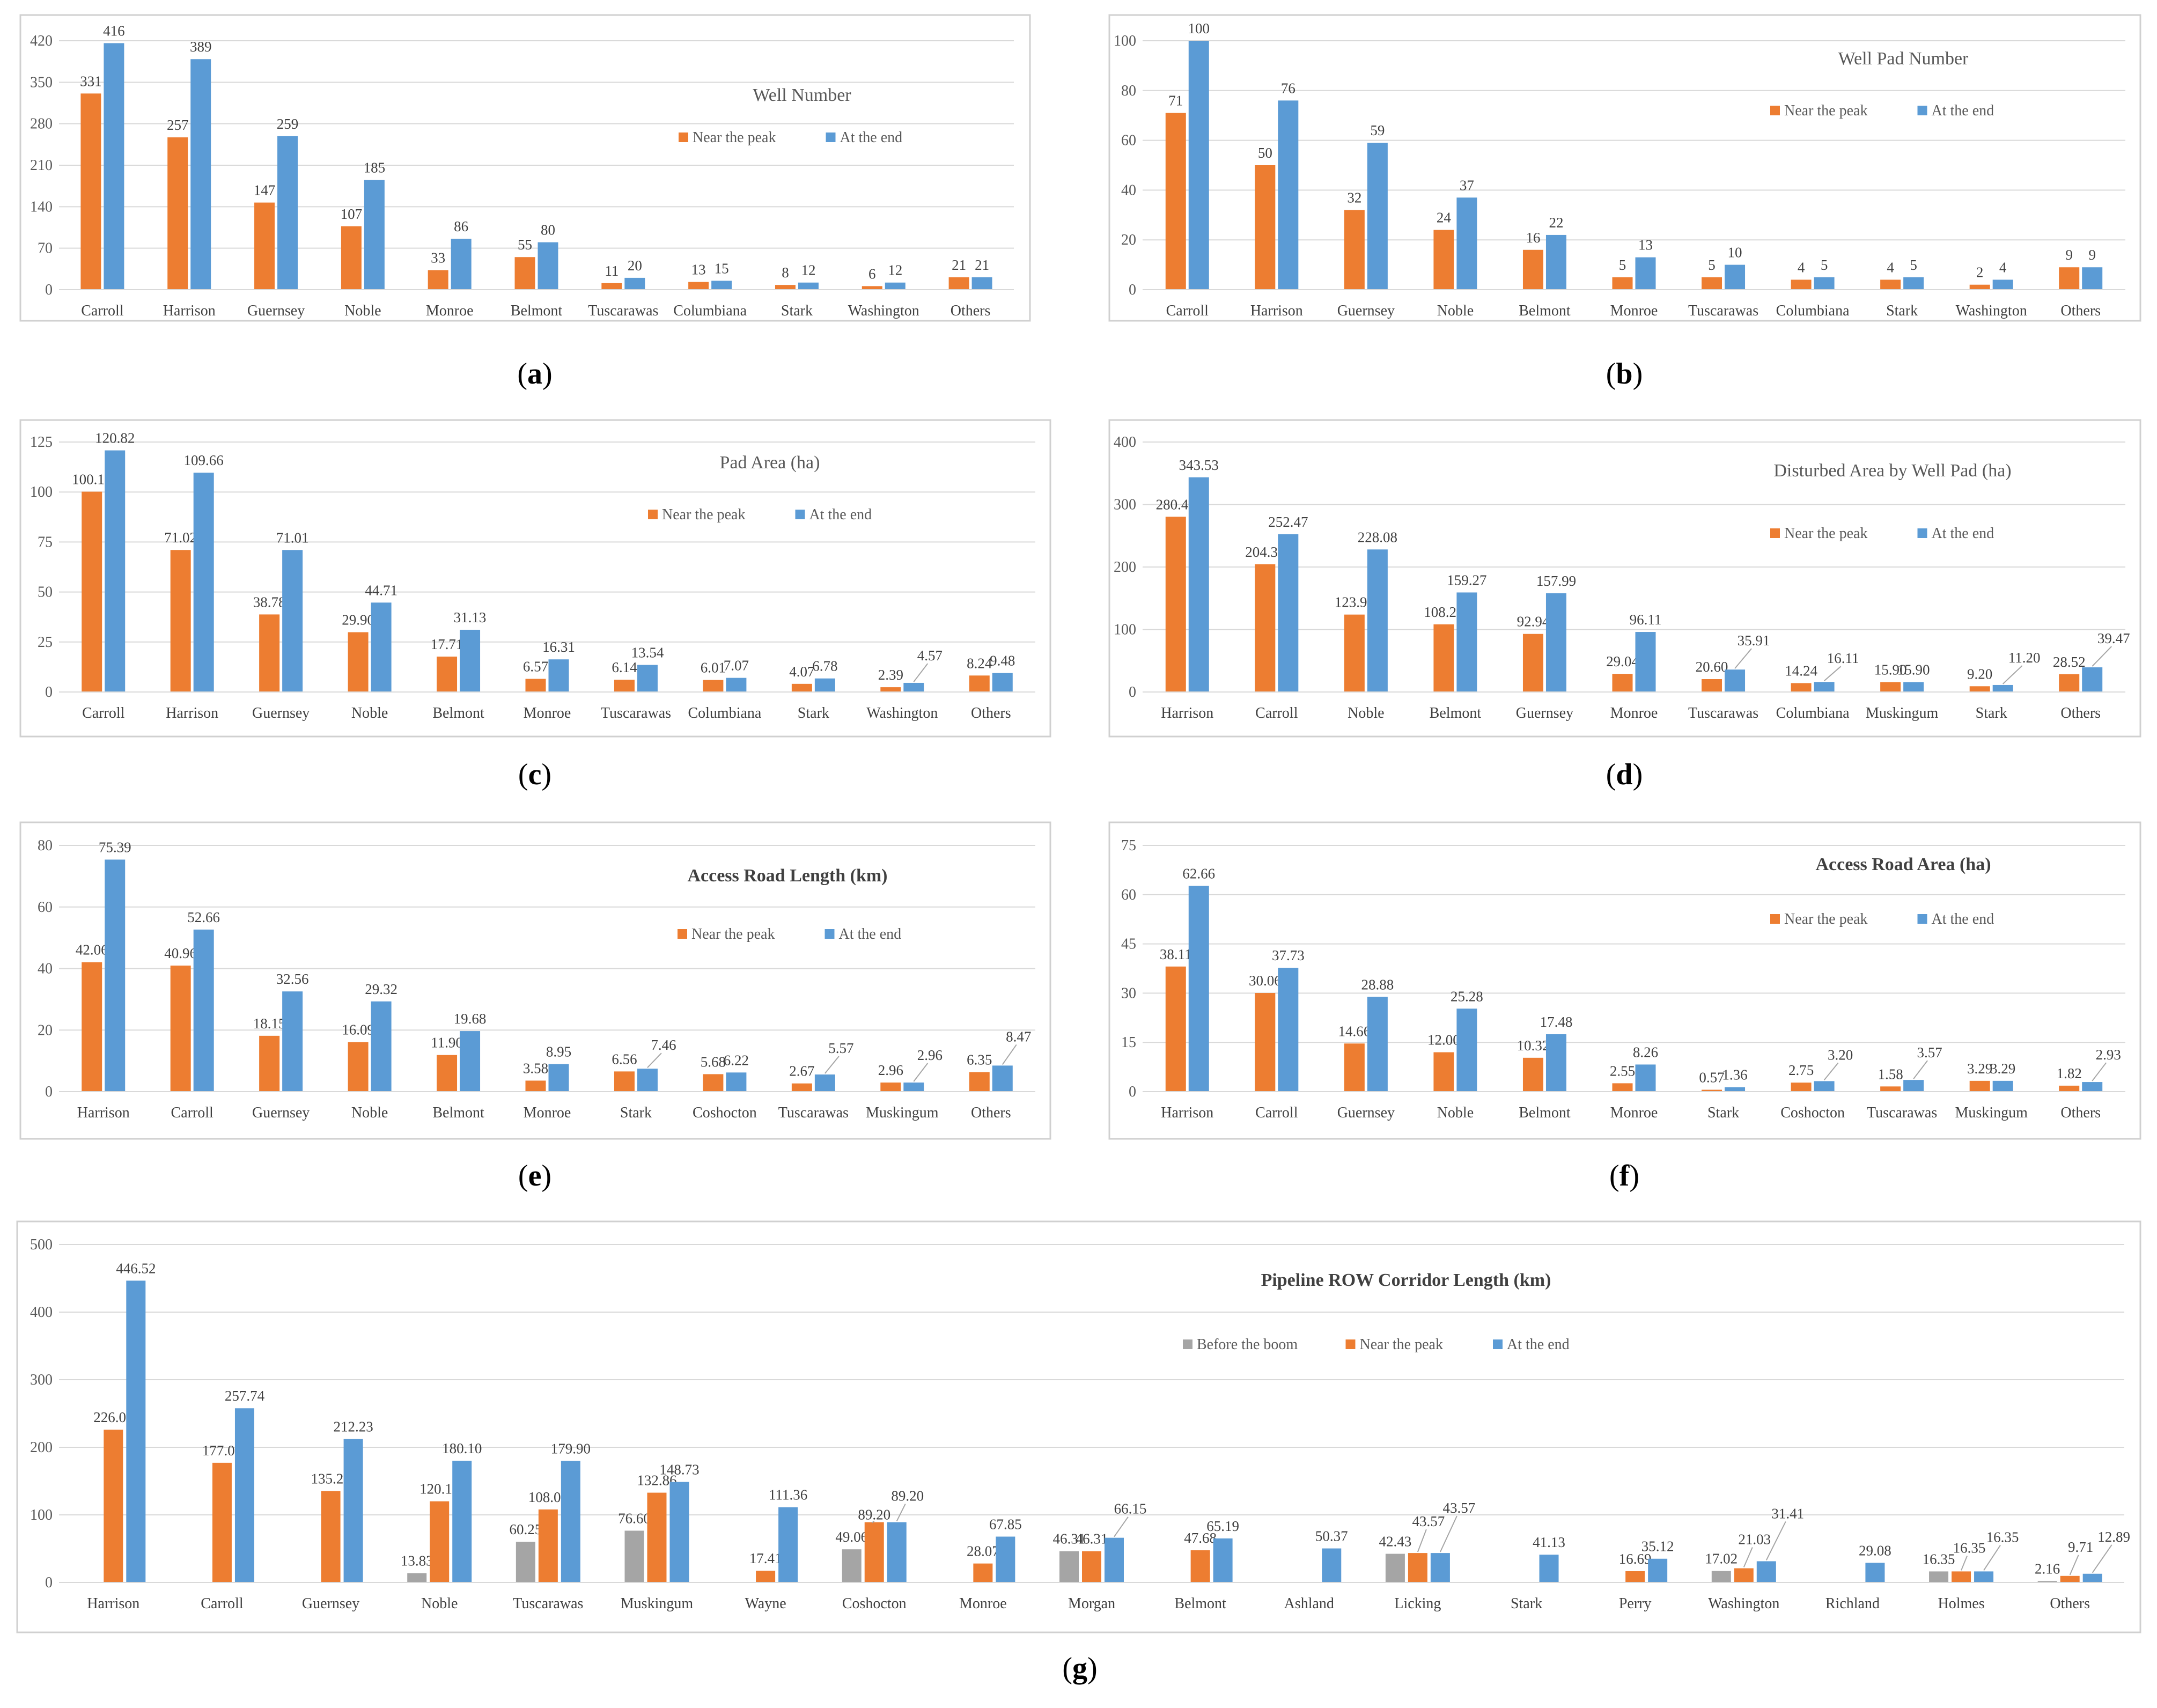 Image resolution: width=2157 pixels, height=1708 pixels. I want to click on data-label-end-tuscarawas: 5.57, so click(840, 1048).